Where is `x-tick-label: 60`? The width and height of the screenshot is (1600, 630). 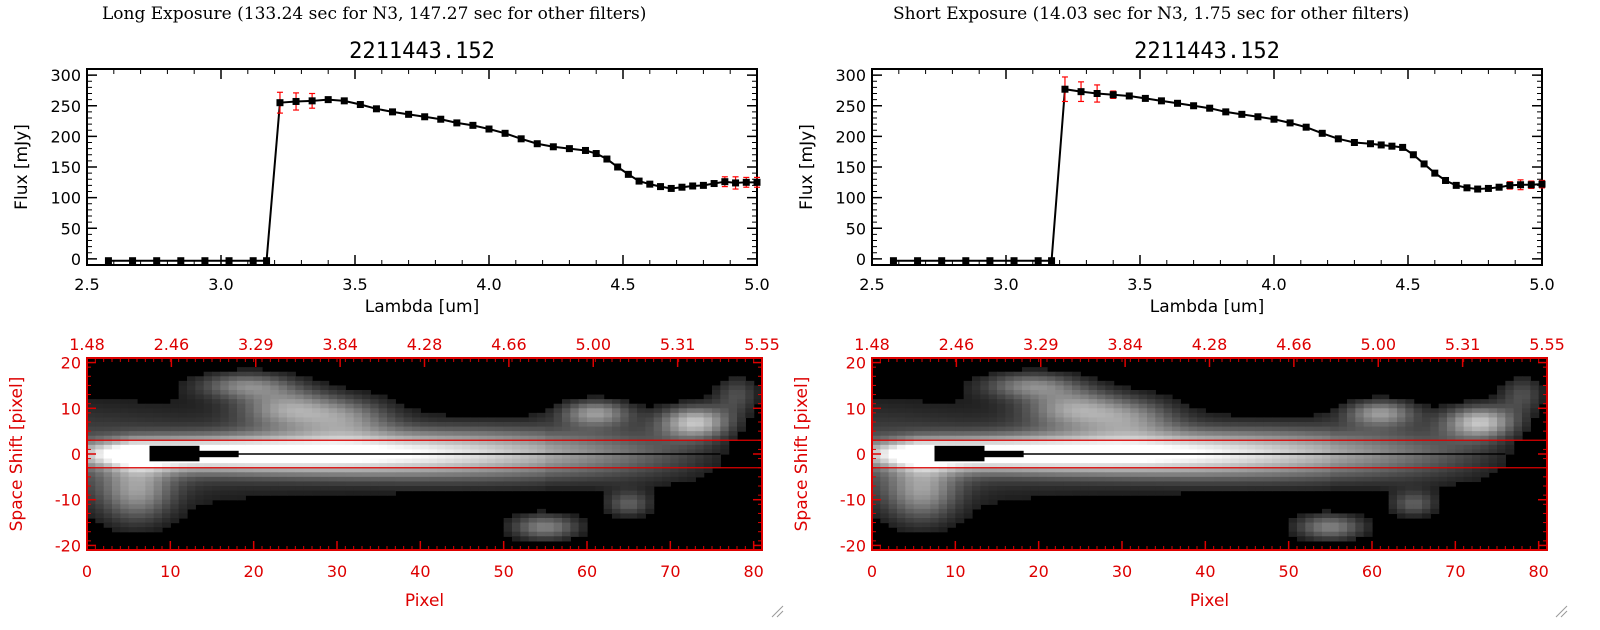 x-tick-label: 60 is located at coordinates (1372, 571).